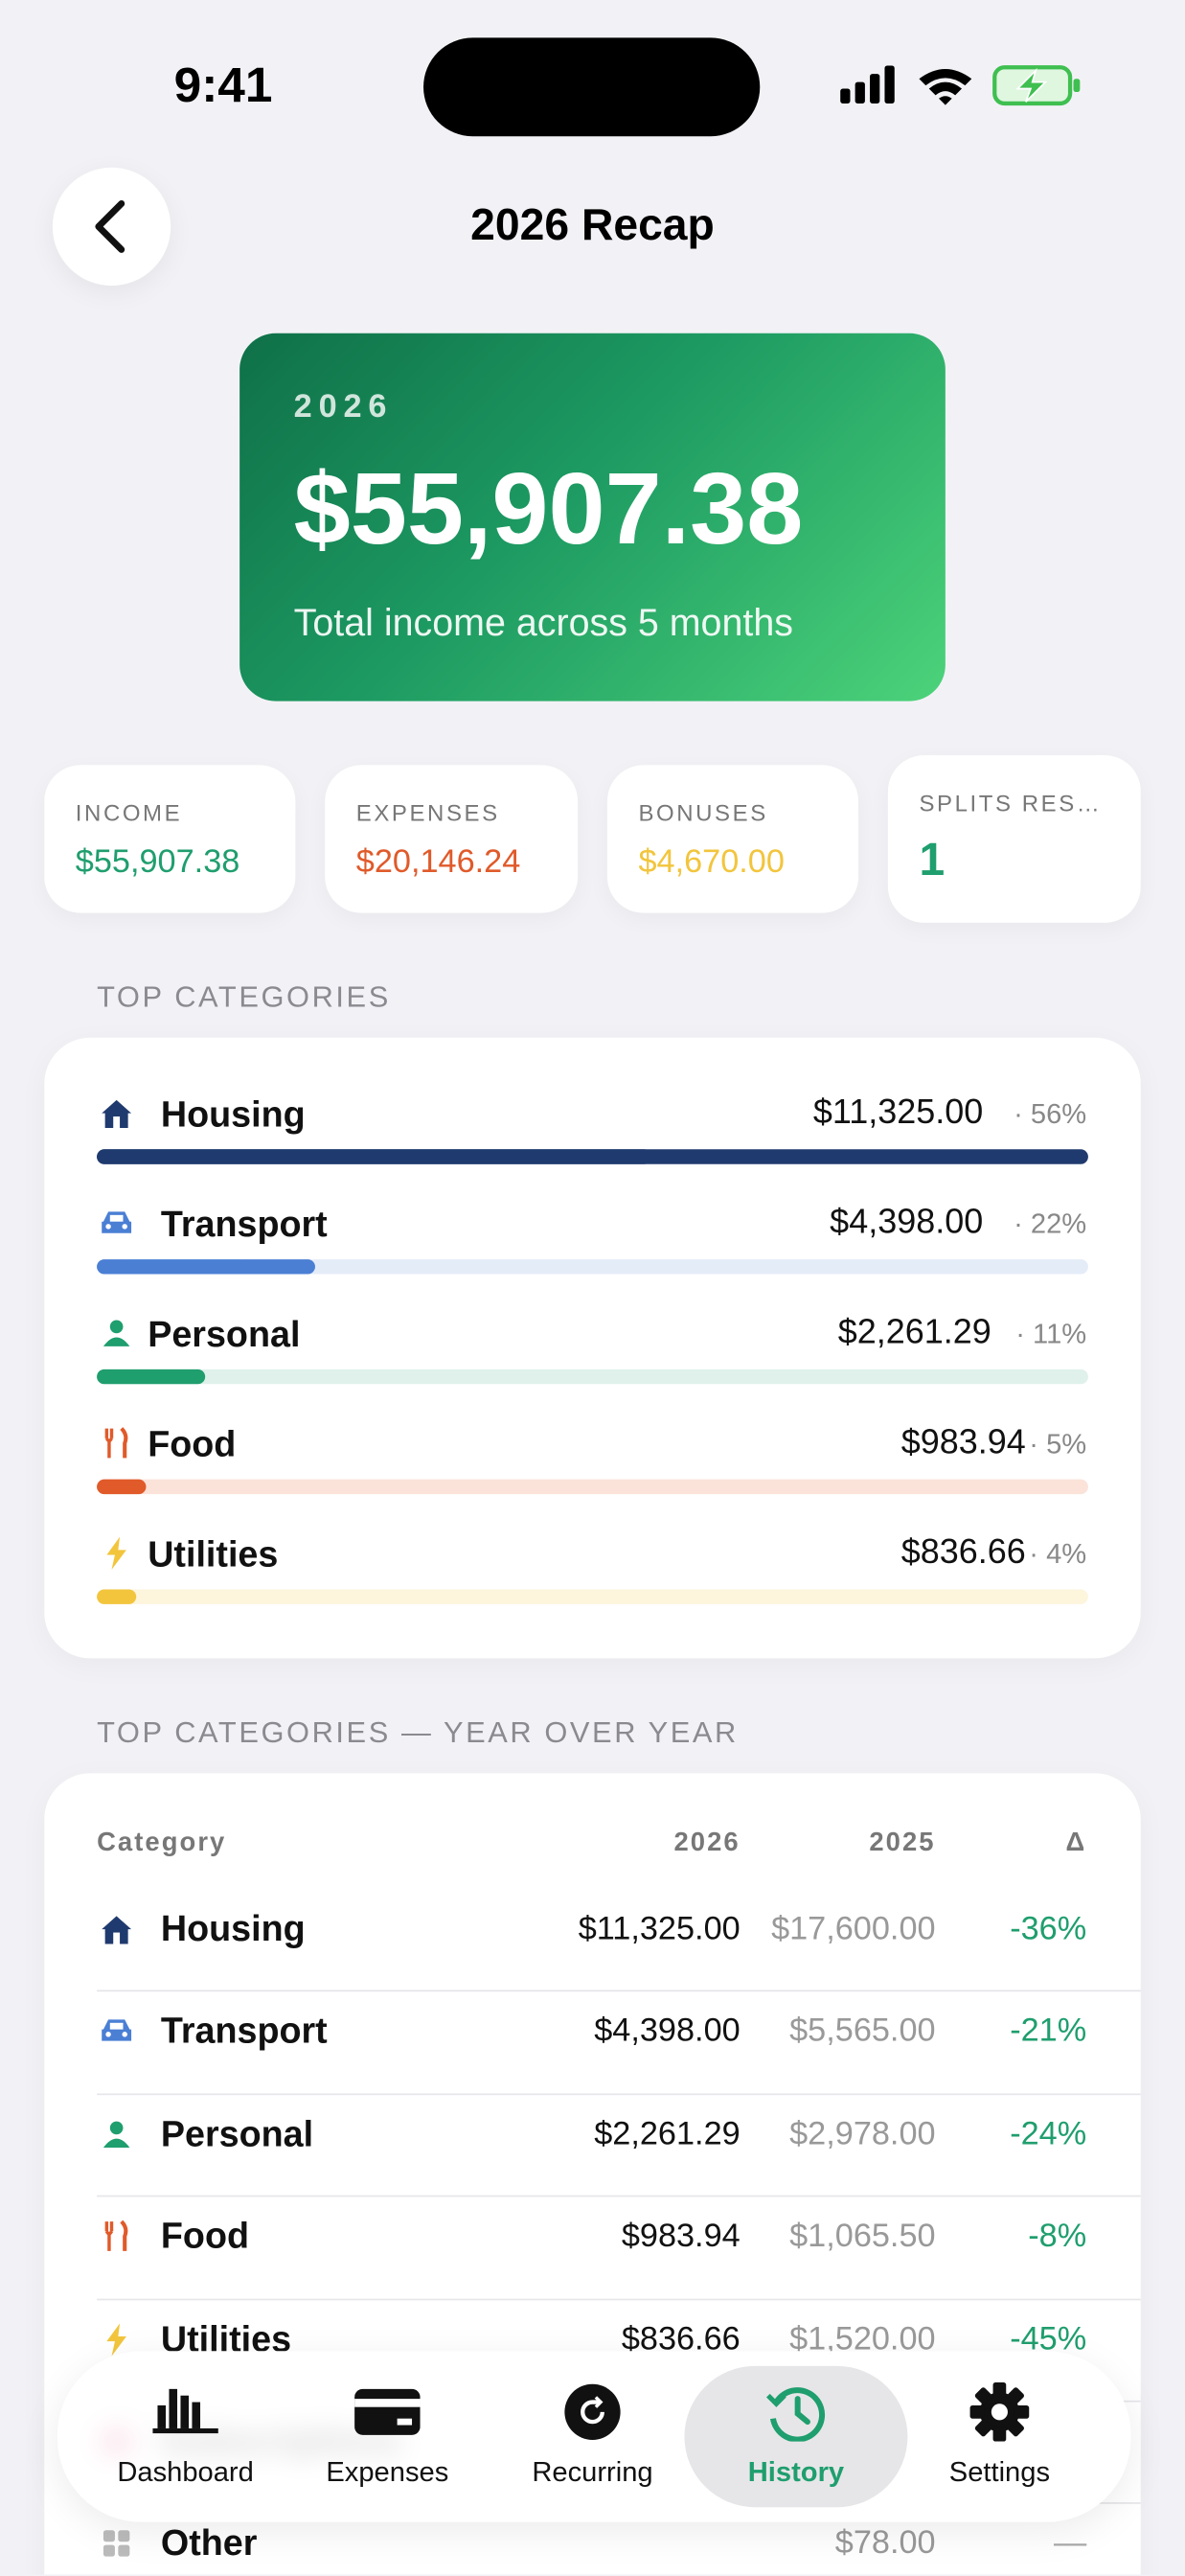 This screenshot has height=2576, width=1185. Describe the element at coordinates (660, 1929) in the screenshot. I see `value-2026: $11,325.00` at that location.